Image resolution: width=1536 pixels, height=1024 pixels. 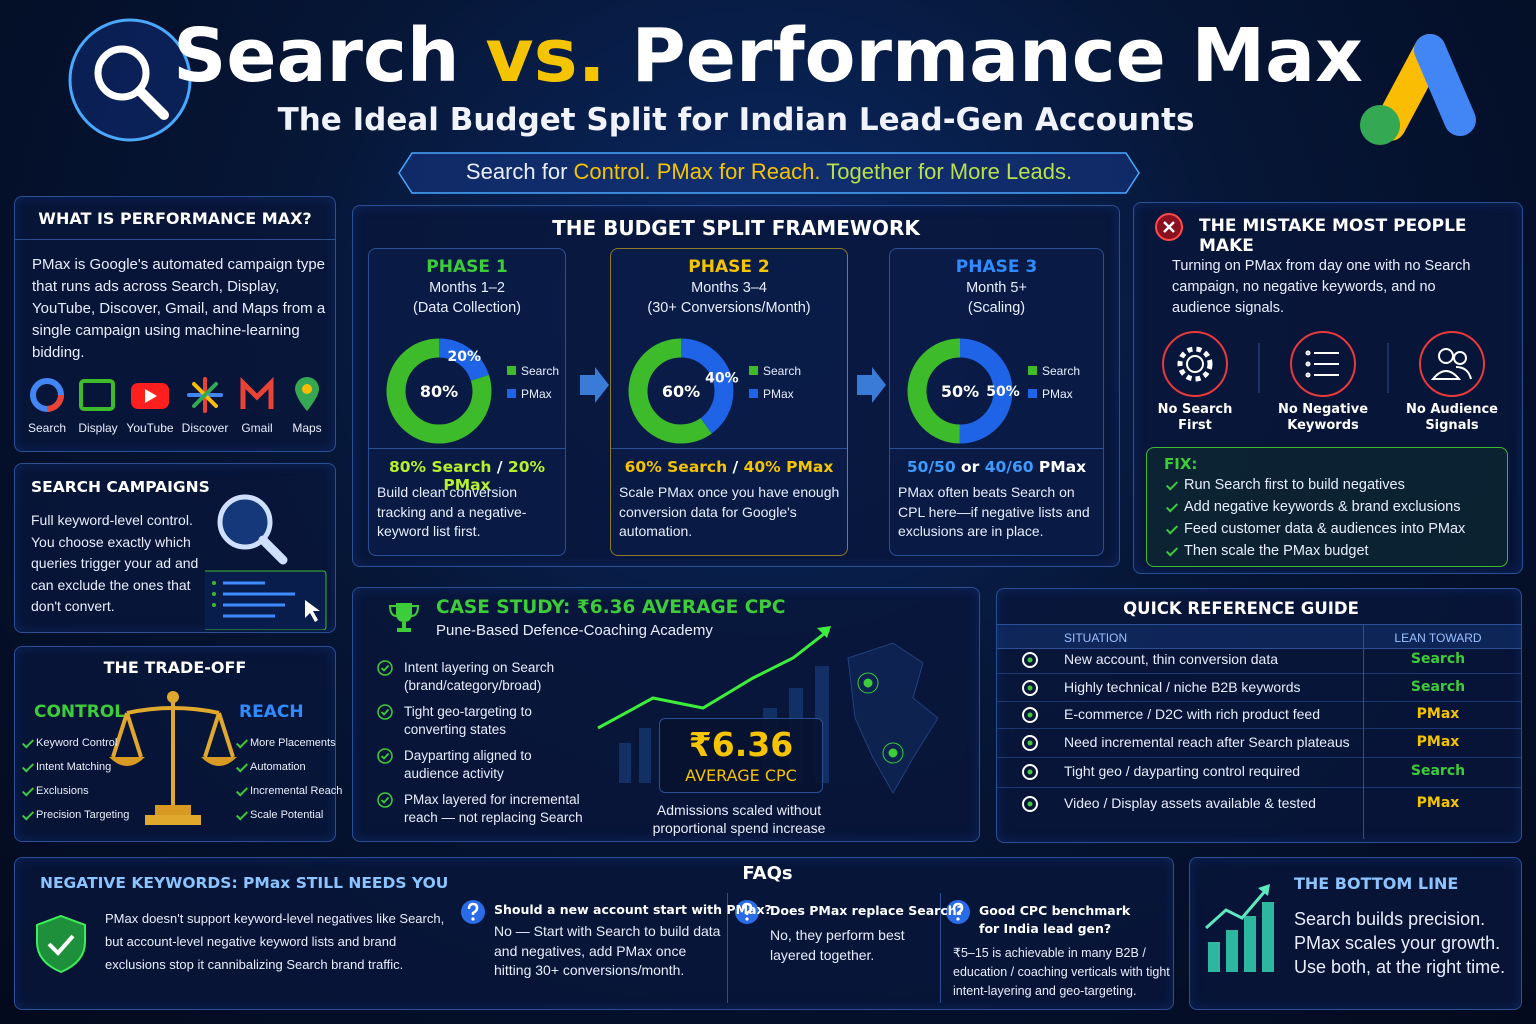 I want to click on mistake-item: No Audience Signals, so click(x=1451, y=417).